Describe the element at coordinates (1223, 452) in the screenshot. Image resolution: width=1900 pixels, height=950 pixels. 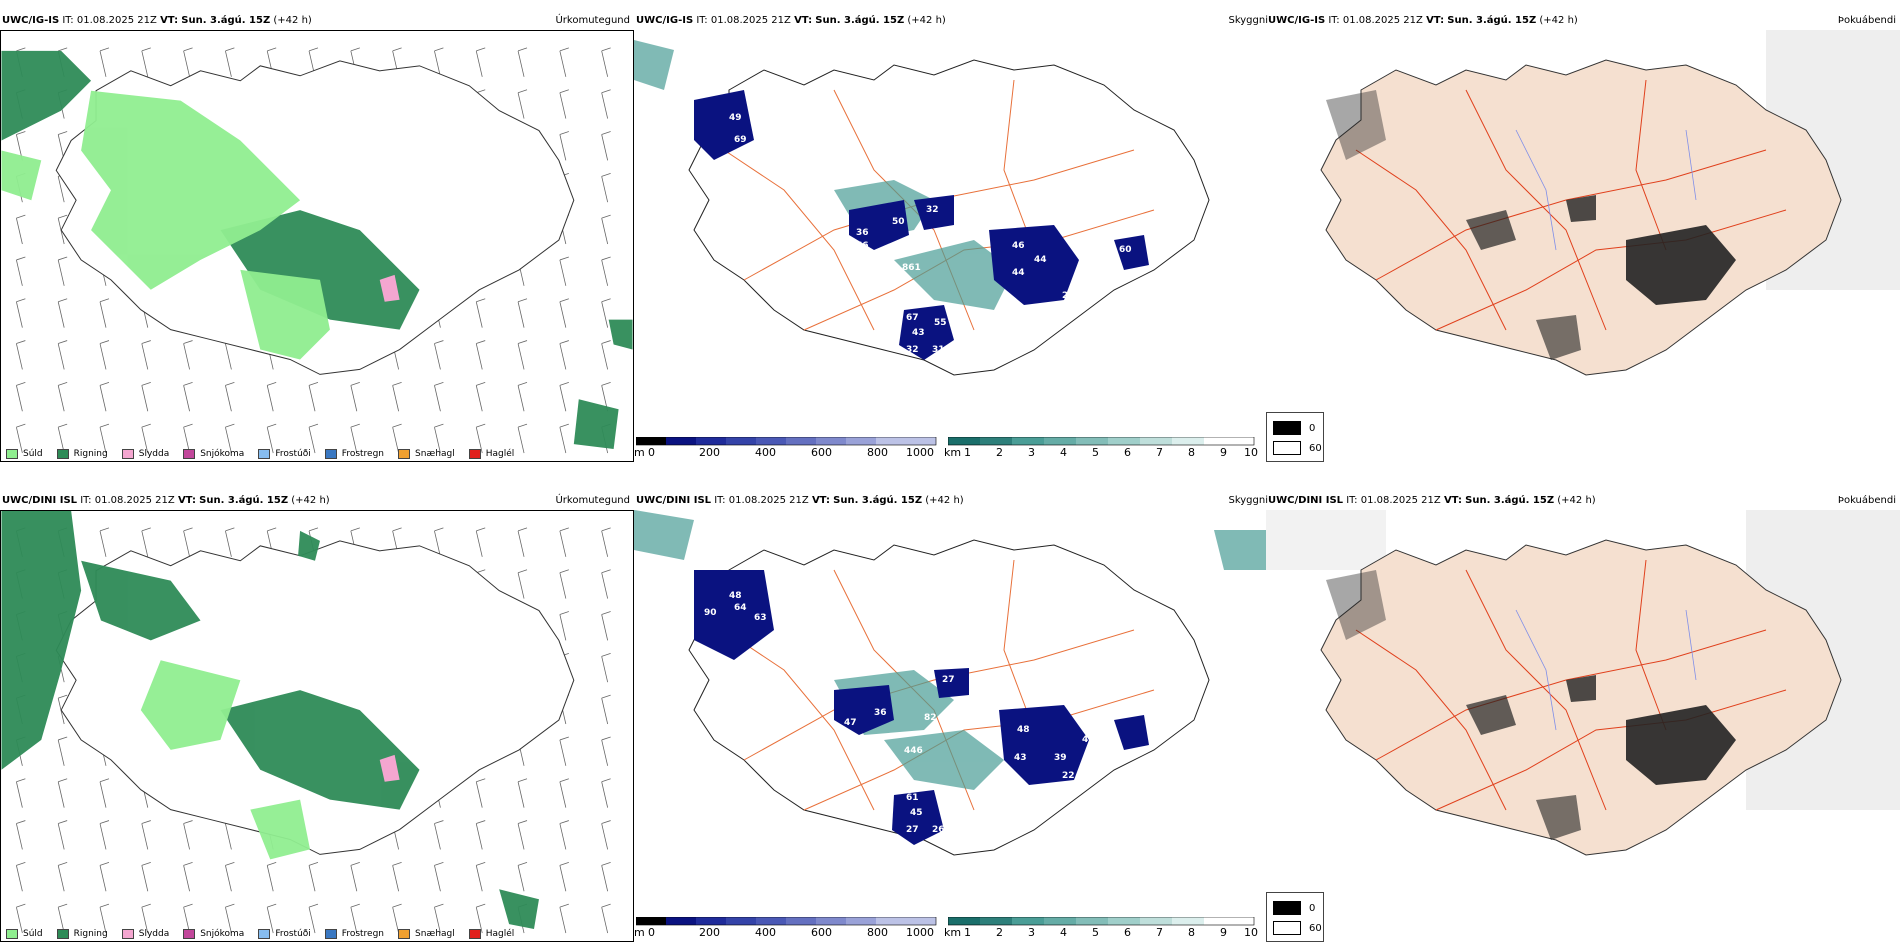
I see `visibility-tick: 9` at that location.